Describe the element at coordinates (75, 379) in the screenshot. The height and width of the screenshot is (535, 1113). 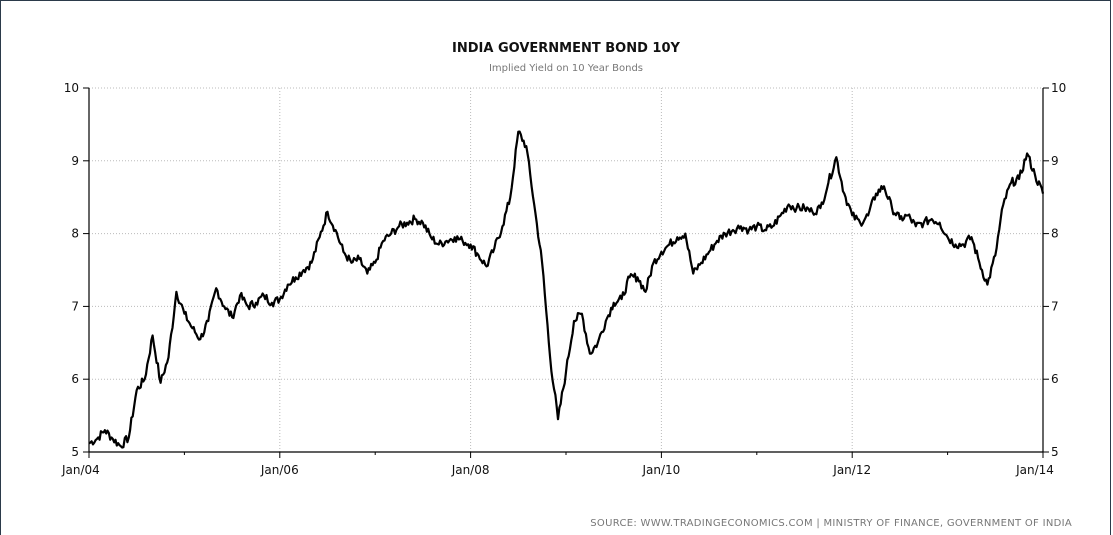
I see `y-tick-label: 6` at that location.